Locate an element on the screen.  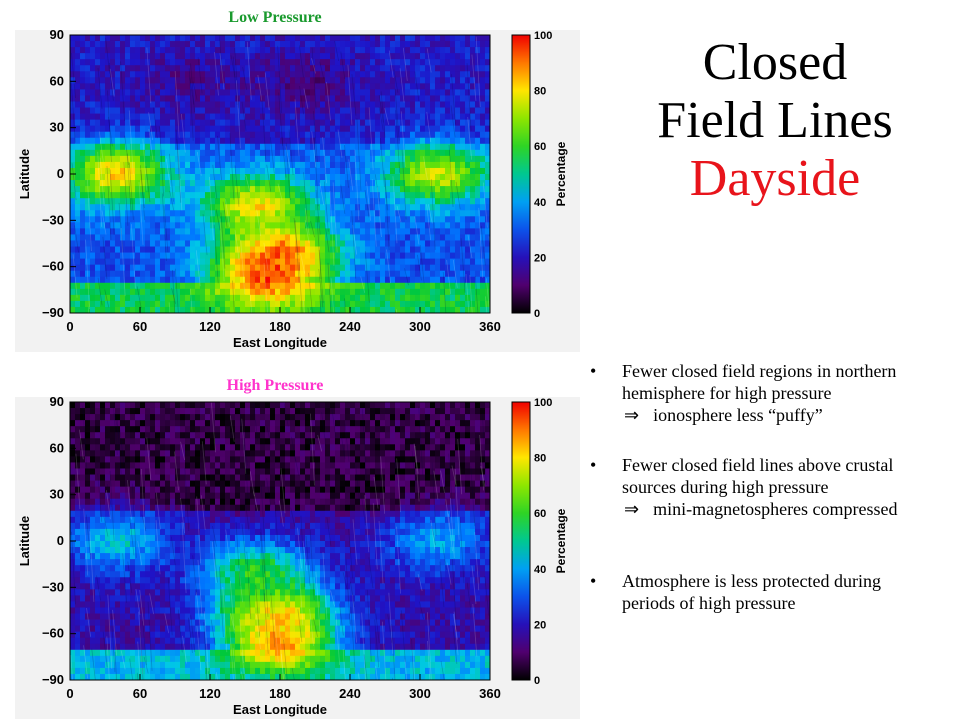
low-pressure-title: Low Pressure is located at coordinates (275, 17).